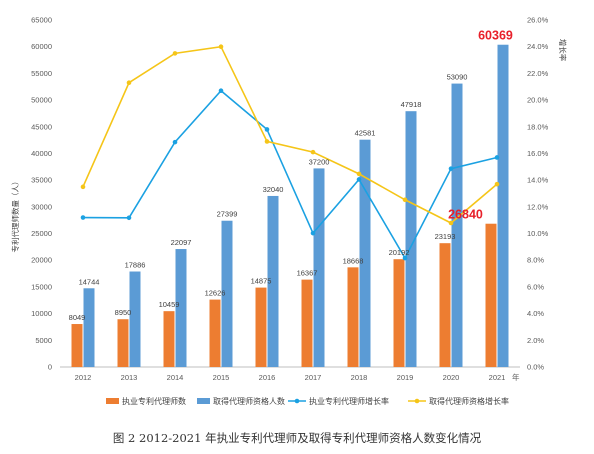 The height and width of the screenshot is (454, 594). Describe the element at coordinates (538, 46) in the screenshot. I see `y2-tick-label: 24.0%` at that location.